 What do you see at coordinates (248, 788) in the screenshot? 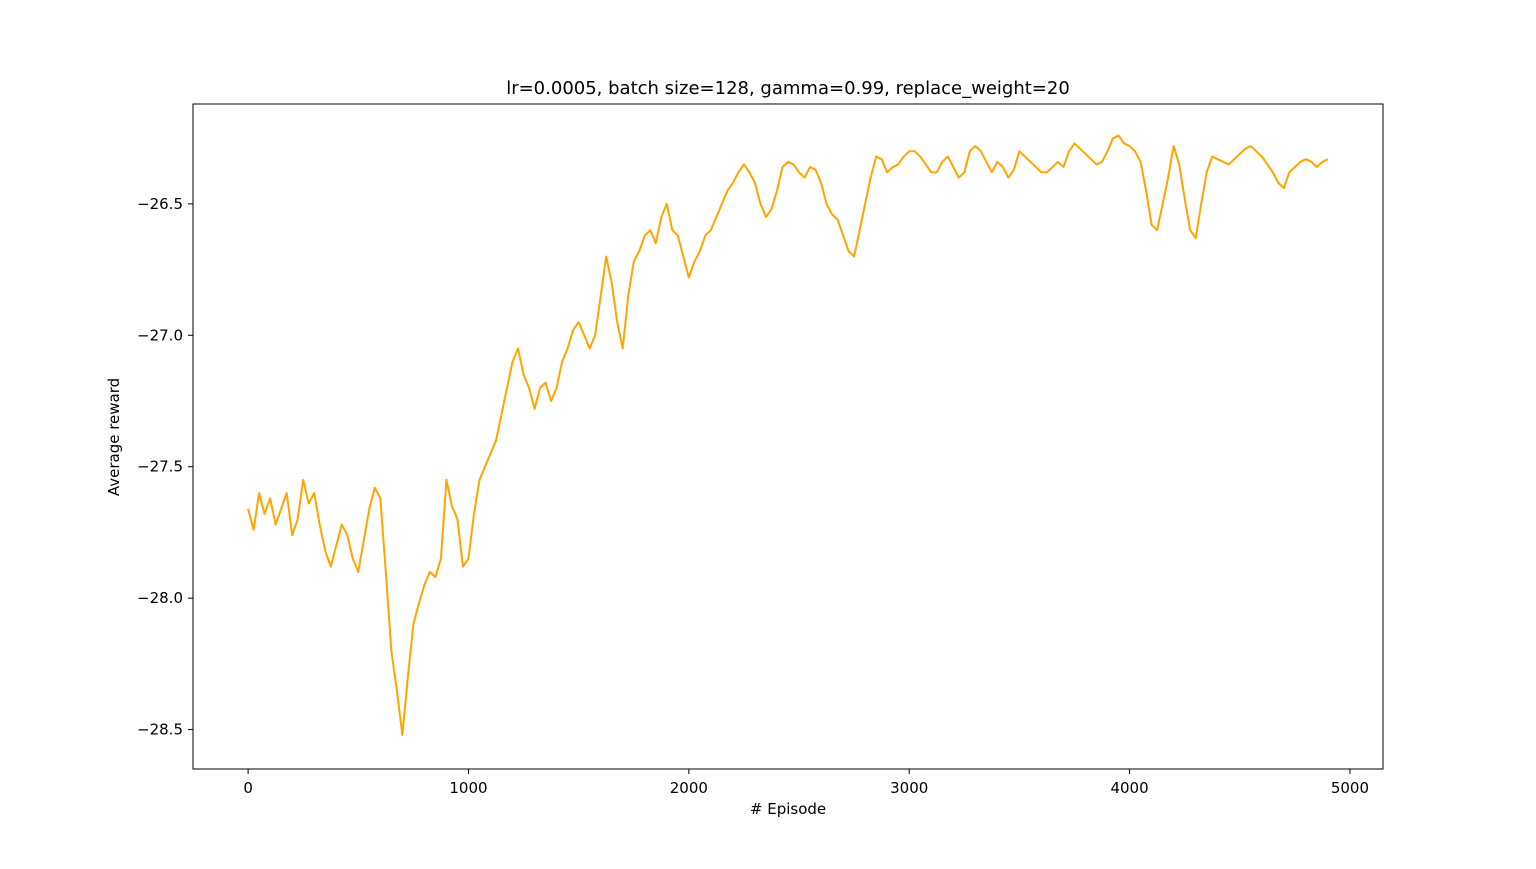
I see `x-tick-label: 0` at bounding box center [248, 788].